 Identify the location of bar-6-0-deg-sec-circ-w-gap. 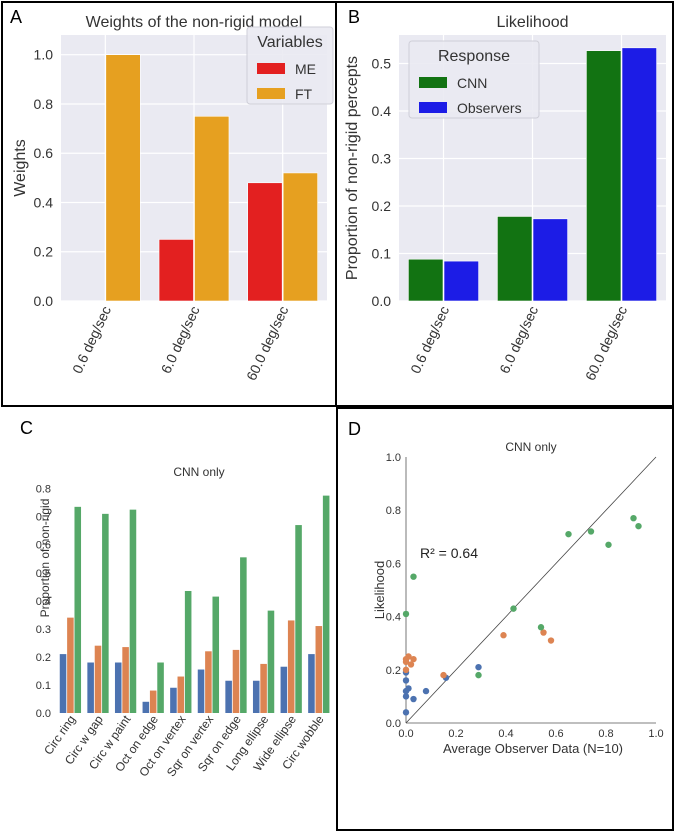
(98, 679).